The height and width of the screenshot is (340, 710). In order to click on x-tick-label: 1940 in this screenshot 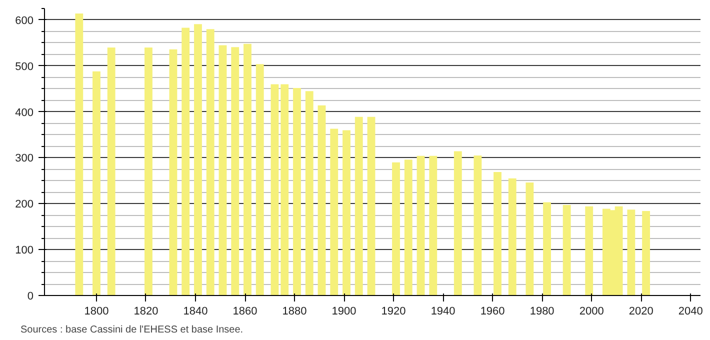, I will do `click(443, 312)`.